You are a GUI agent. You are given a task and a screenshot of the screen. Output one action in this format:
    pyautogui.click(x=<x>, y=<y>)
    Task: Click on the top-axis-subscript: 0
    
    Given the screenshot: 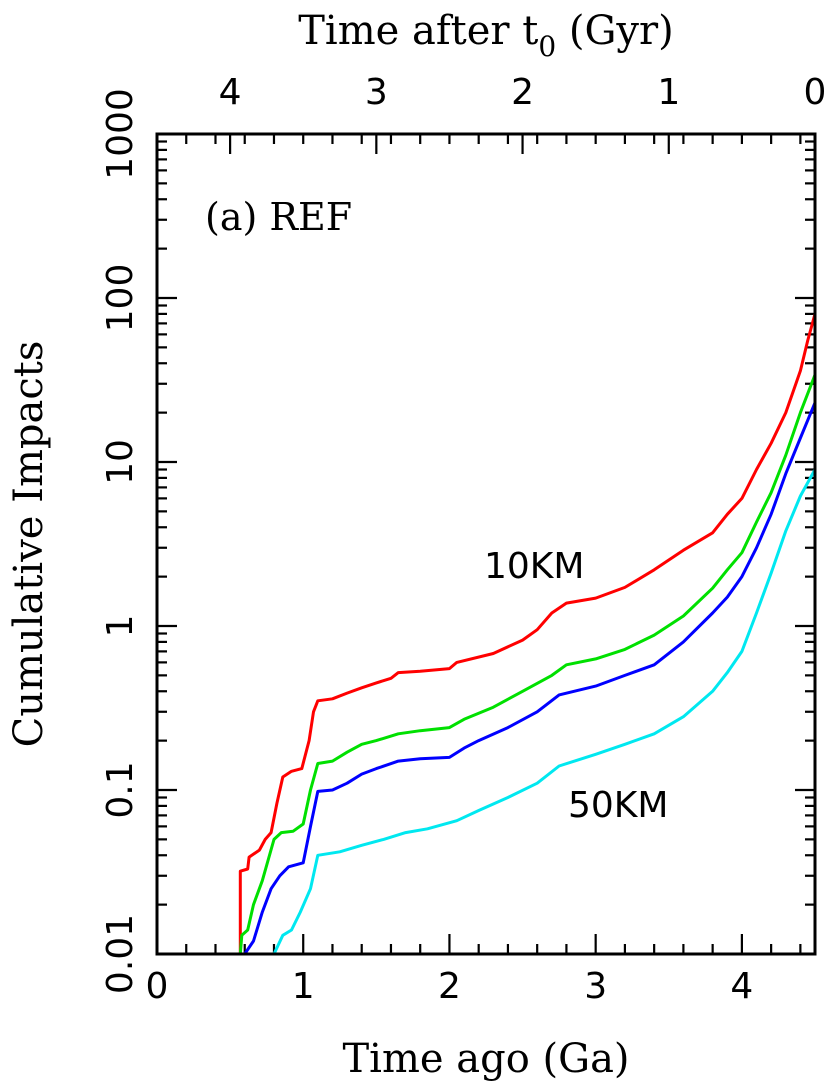 What is the action you would take?
    pyautogui.click(x=547, y=46)
    